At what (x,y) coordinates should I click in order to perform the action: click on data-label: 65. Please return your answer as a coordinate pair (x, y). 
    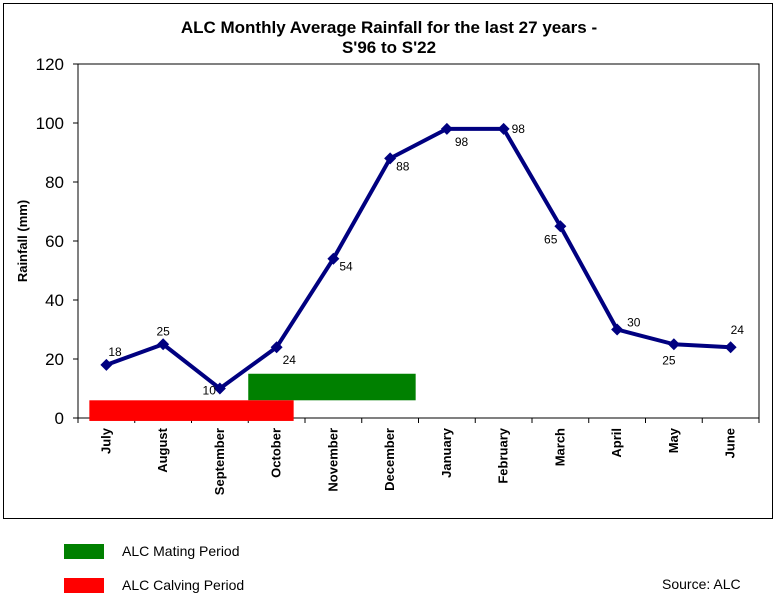
    Looking at the image, I should click on (551, 239).